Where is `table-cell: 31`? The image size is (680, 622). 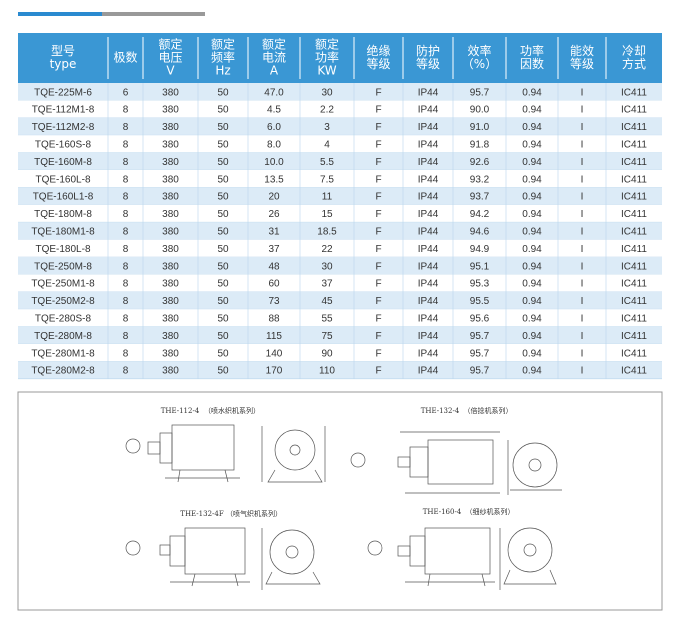 table-cell: 31 is located at coordinates (274, 232).